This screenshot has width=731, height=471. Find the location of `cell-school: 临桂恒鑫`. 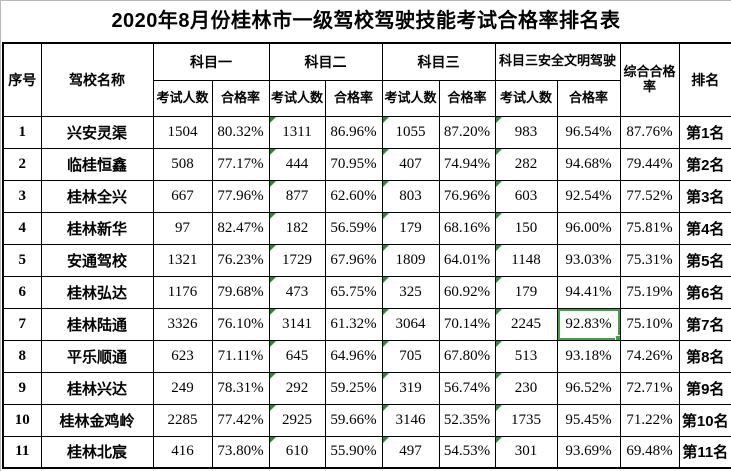

cell-school: 临桂恒鑫 is located at coordinates (97, 164).